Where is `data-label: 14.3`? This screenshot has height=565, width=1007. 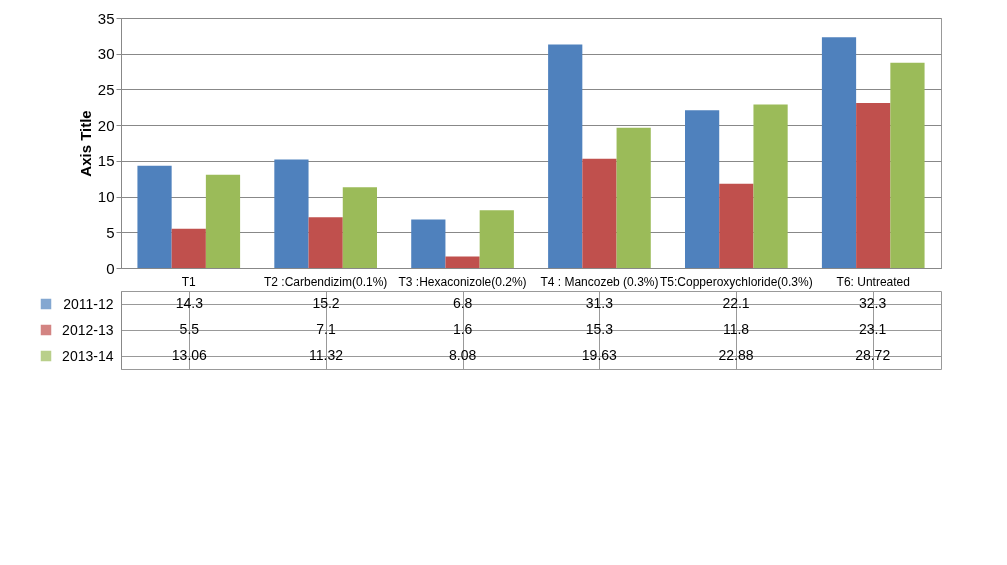
data-label: 14.3 is located at coordinates (189, 303).